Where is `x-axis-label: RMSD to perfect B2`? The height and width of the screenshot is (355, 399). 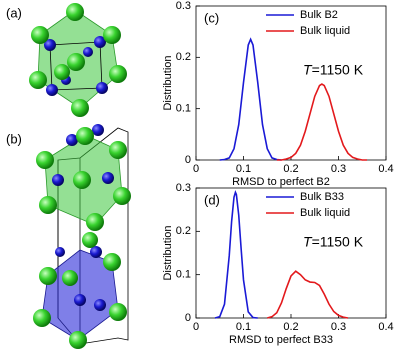 x-axis-label: RMSD to perfect B2 is located at coordinates (281, 182).